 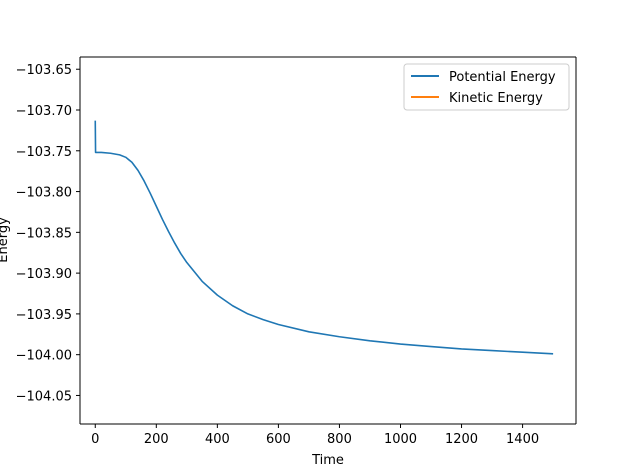 What do you see at coordinates (502, 77) in the screenshot?
I see `legend-potential-energy-label: Potential Energy` at bounding box center [502, 77].